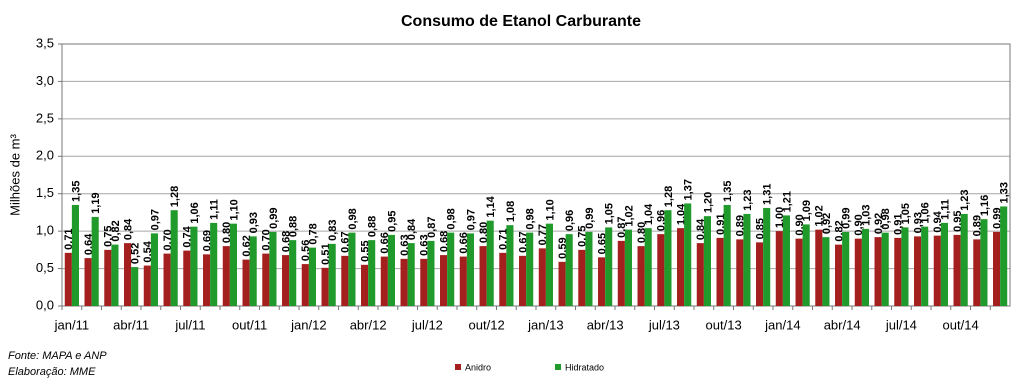 This screenshot has height=384, width=1023. What do you see at coordinates (724, 324) in the screenshot?
I see `x-tick-label: out/13` at bounding box center [724, 324].